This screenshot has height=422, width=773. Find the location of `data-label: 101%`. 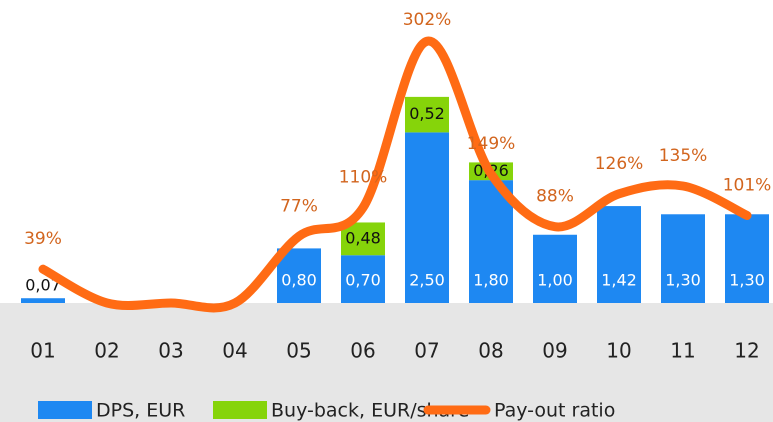

data-label: 101% is located at coordinates (747, 185).